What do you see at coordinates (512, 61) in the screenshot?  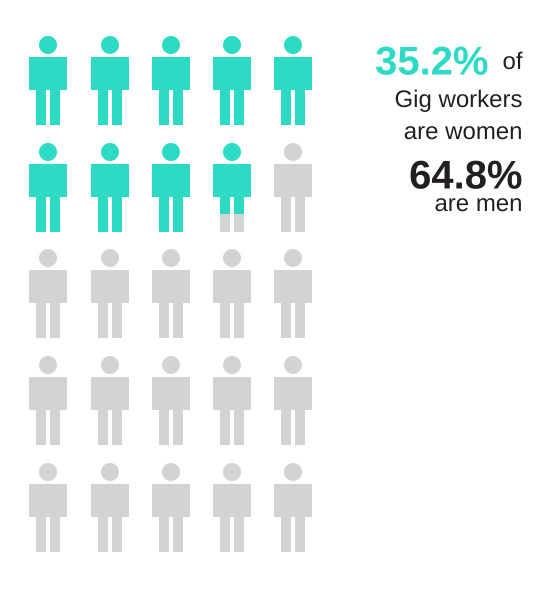 I see `text: of` at bounding box center [512, 61].